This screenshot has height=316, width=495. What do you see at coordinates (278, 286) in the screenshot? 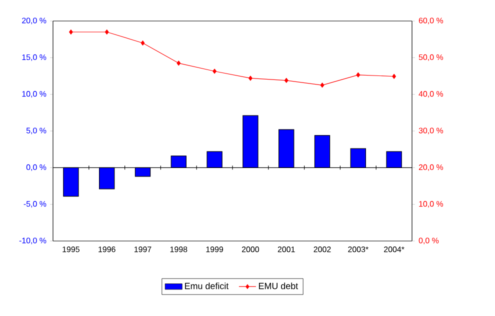
I see `legend-label: EMU debt` at bounding box center [278, 286].